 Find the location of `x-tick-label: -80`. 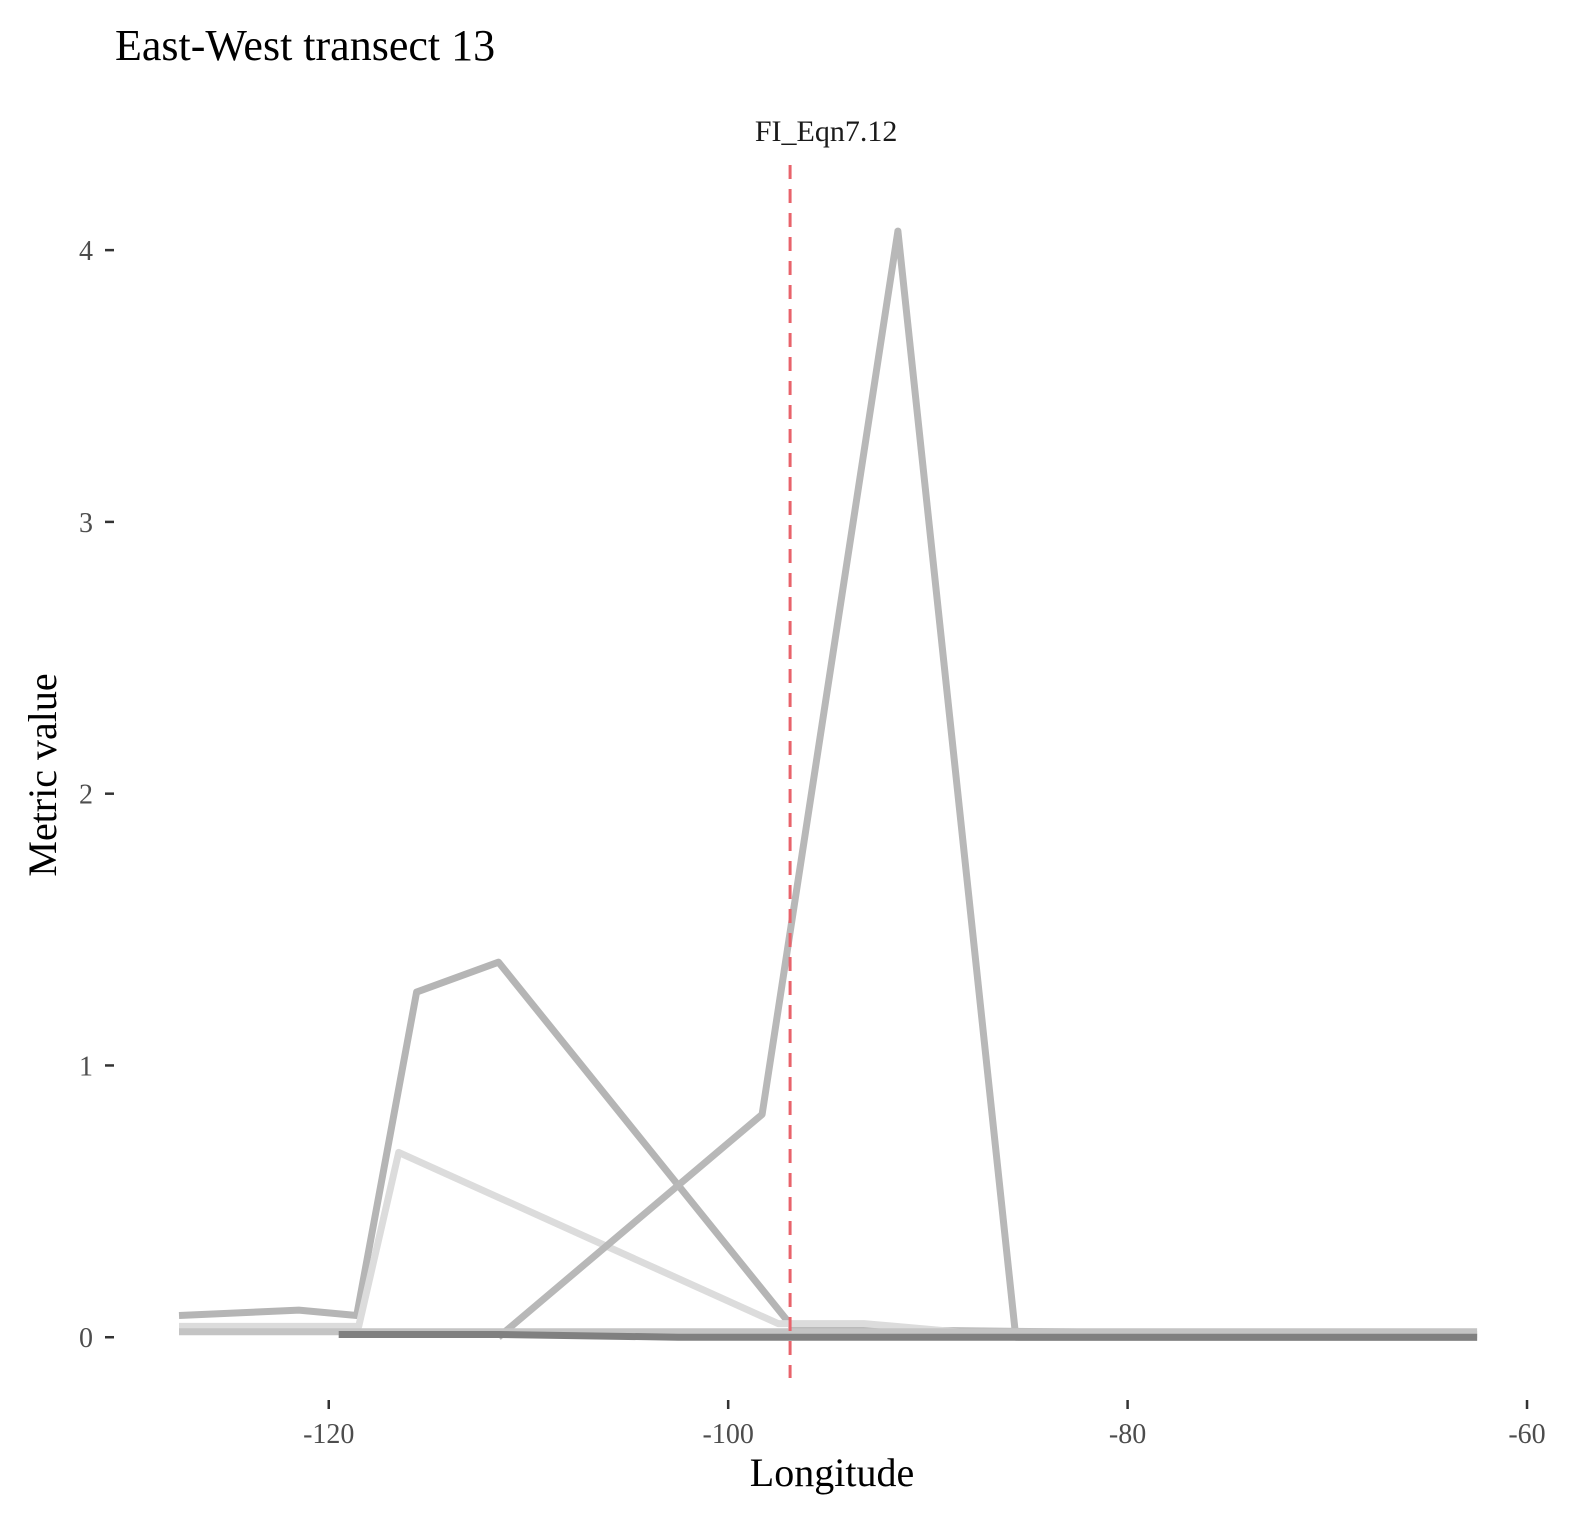

x-tick-label: -80 is located at coordinates (1127, 1434).